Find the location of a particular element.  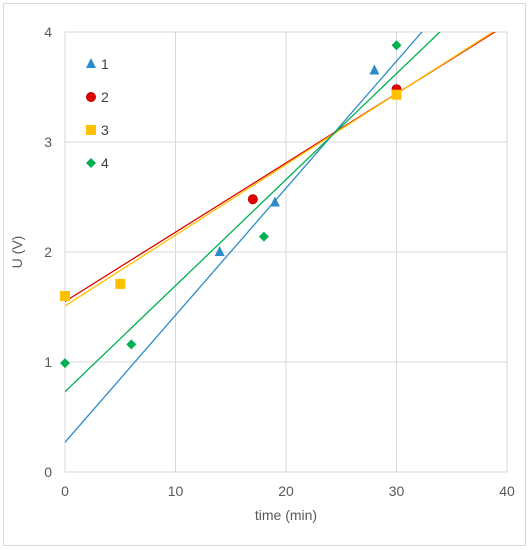

legend-label-series-4: 4 is located at coordinates (105, 163).